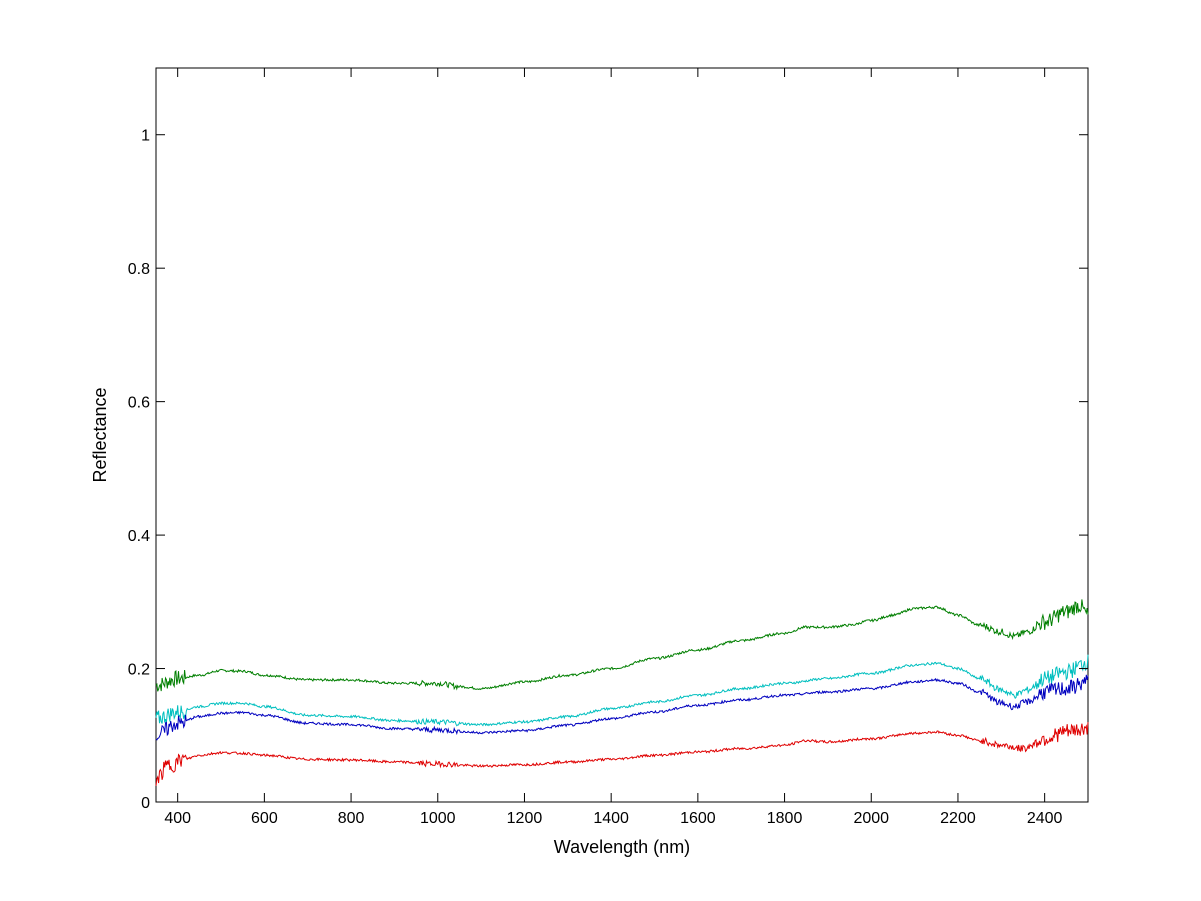  Describe the element at coordinates (139, 269) in the screenshot. I see `y-tick-label: 0.8` at that location.